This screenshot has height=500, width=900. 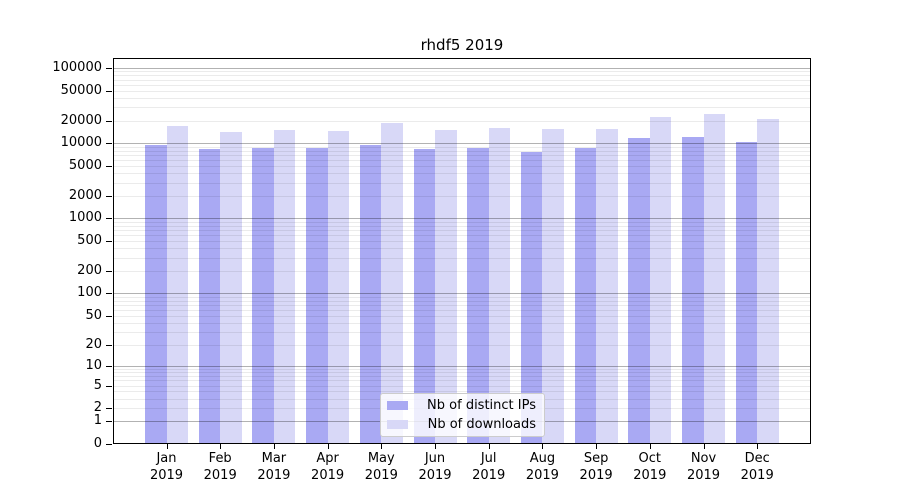 I want to click on bar-distinct-ips-aug, so click(x=531, y=297).